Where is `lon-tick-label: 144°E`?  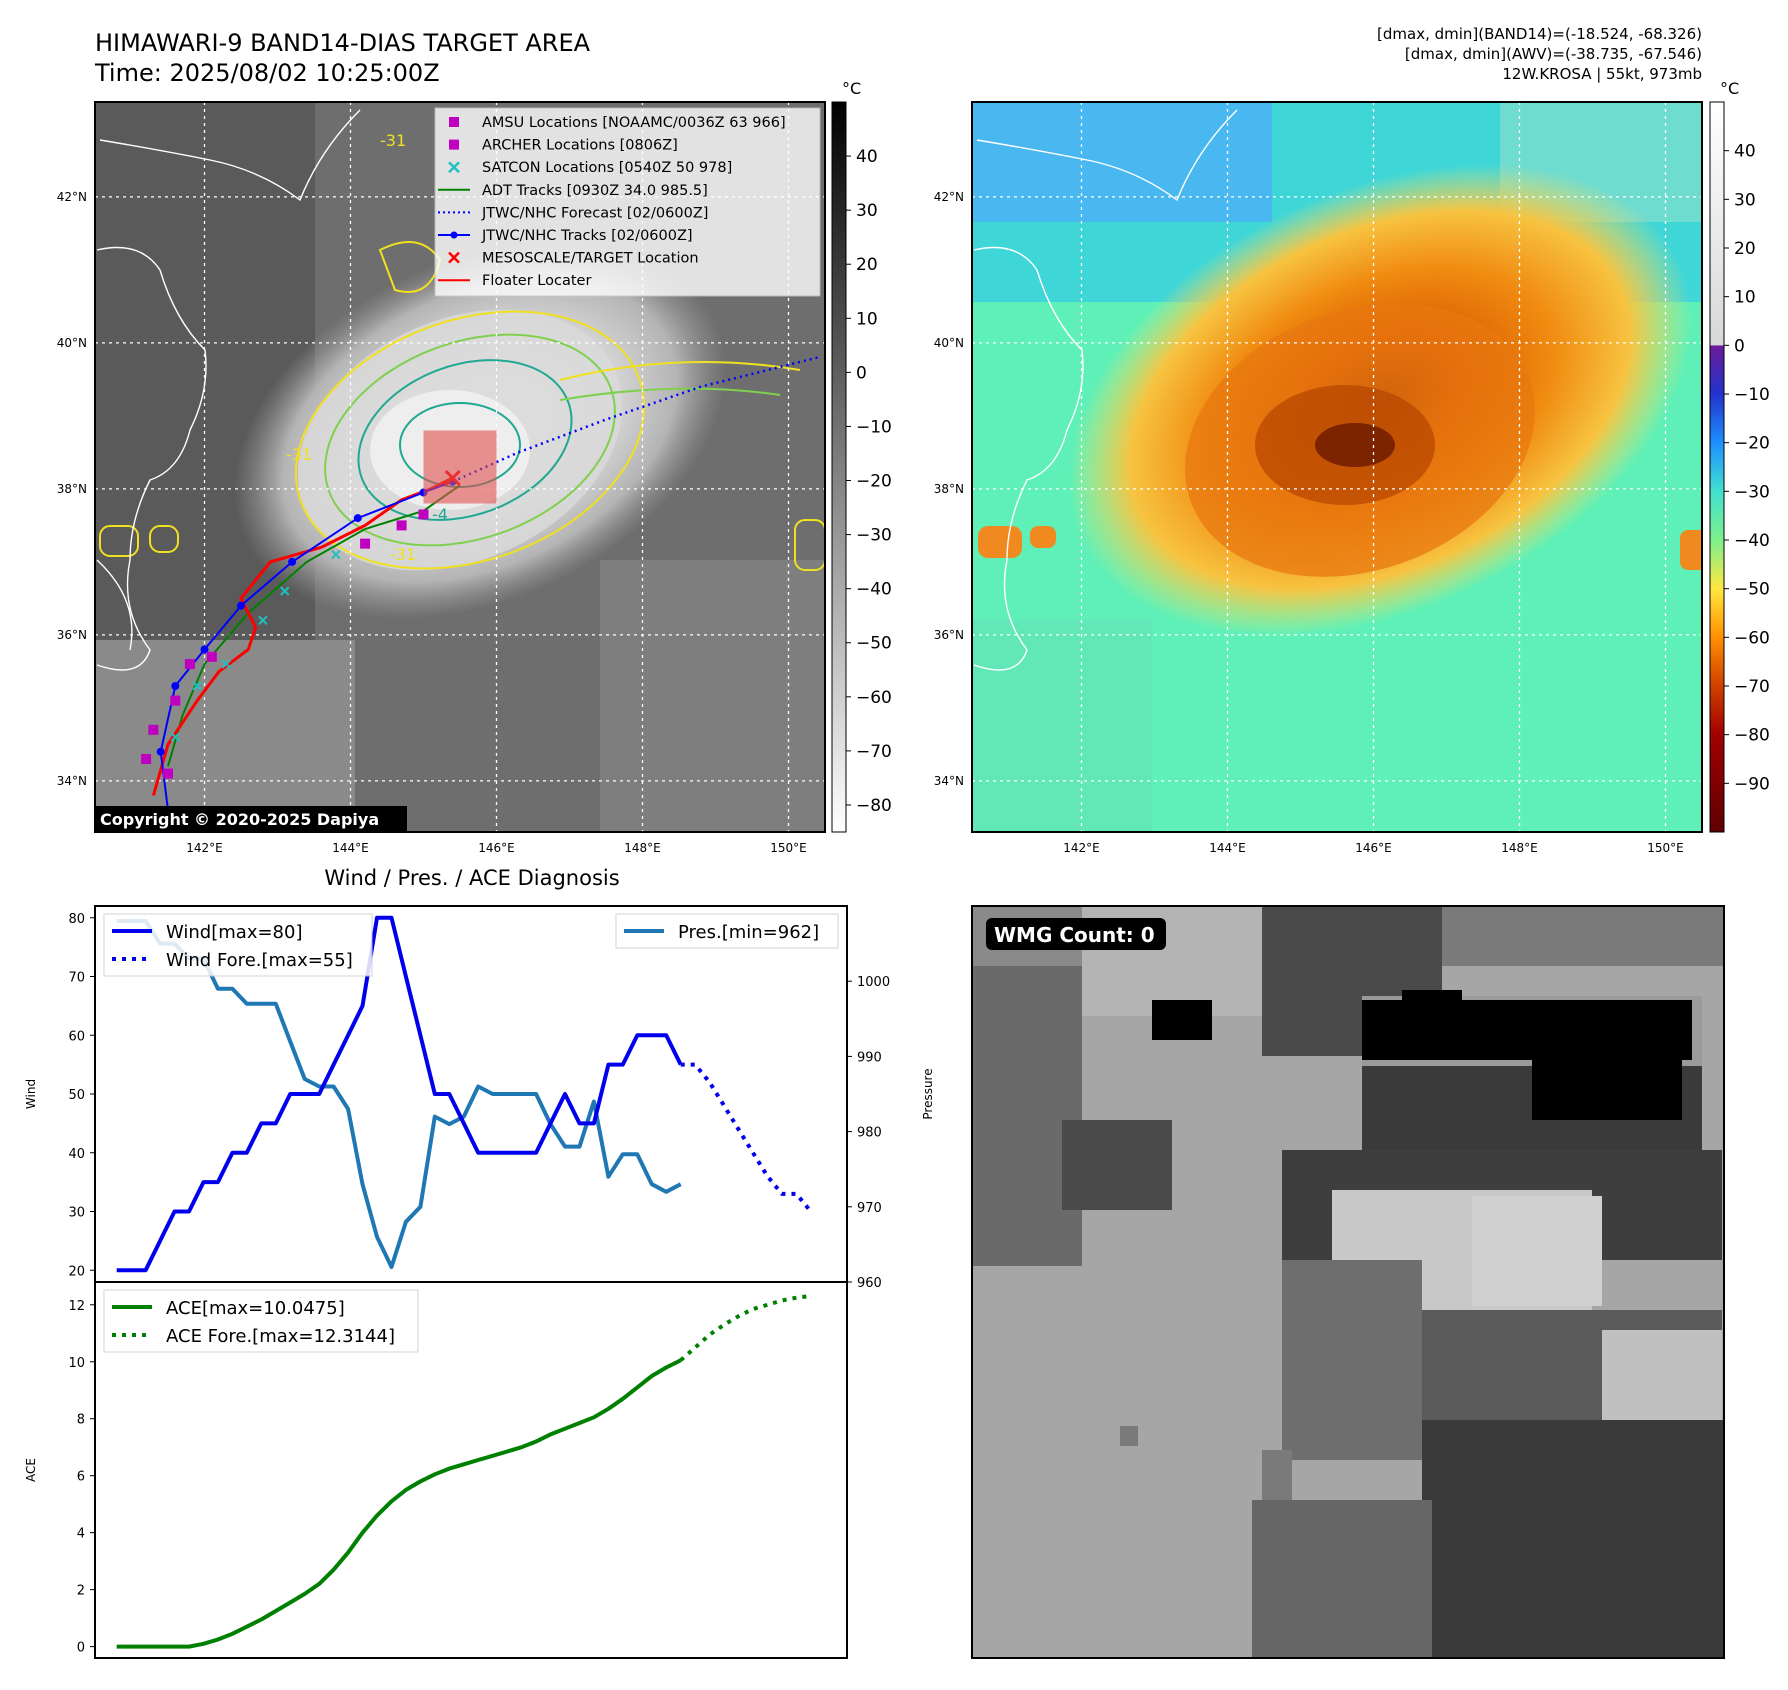
lon-tick-label: 144°E is located at coordinates (350, 848).